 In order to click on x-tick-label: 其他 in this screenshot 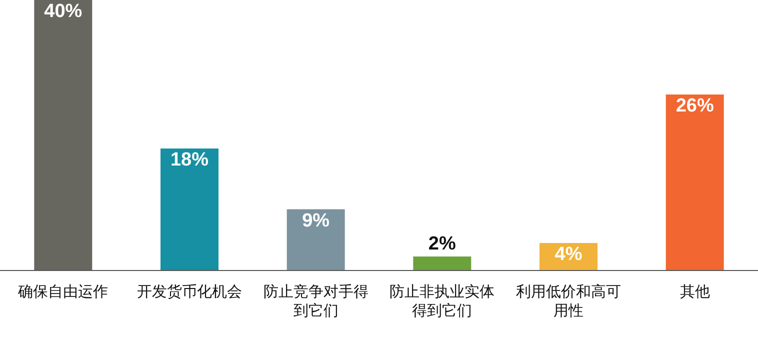, I will do `click(695, 291)`.